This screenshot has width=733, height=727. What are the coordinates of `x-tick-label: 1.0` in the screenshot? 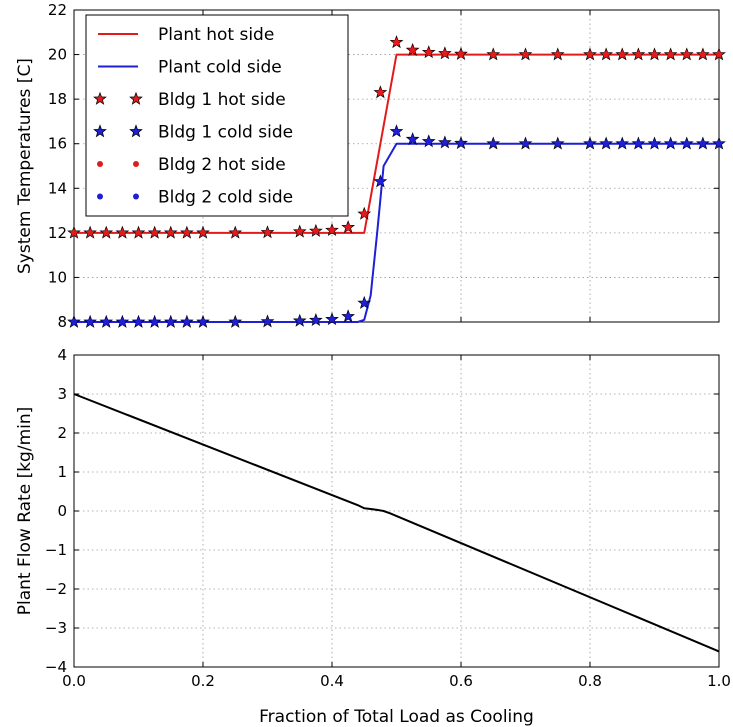 It's located at (719, 681).